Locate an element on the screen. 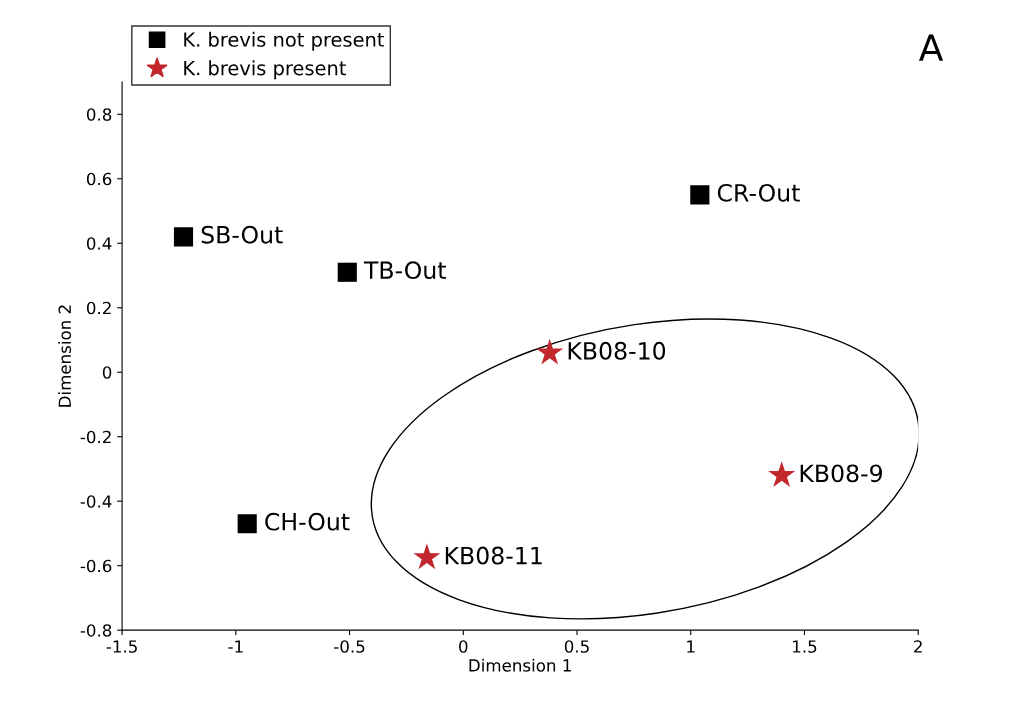 The width and height of the screenshot is (1009, 726). annotation: KB08-9 is located at coordinates (841, 473).